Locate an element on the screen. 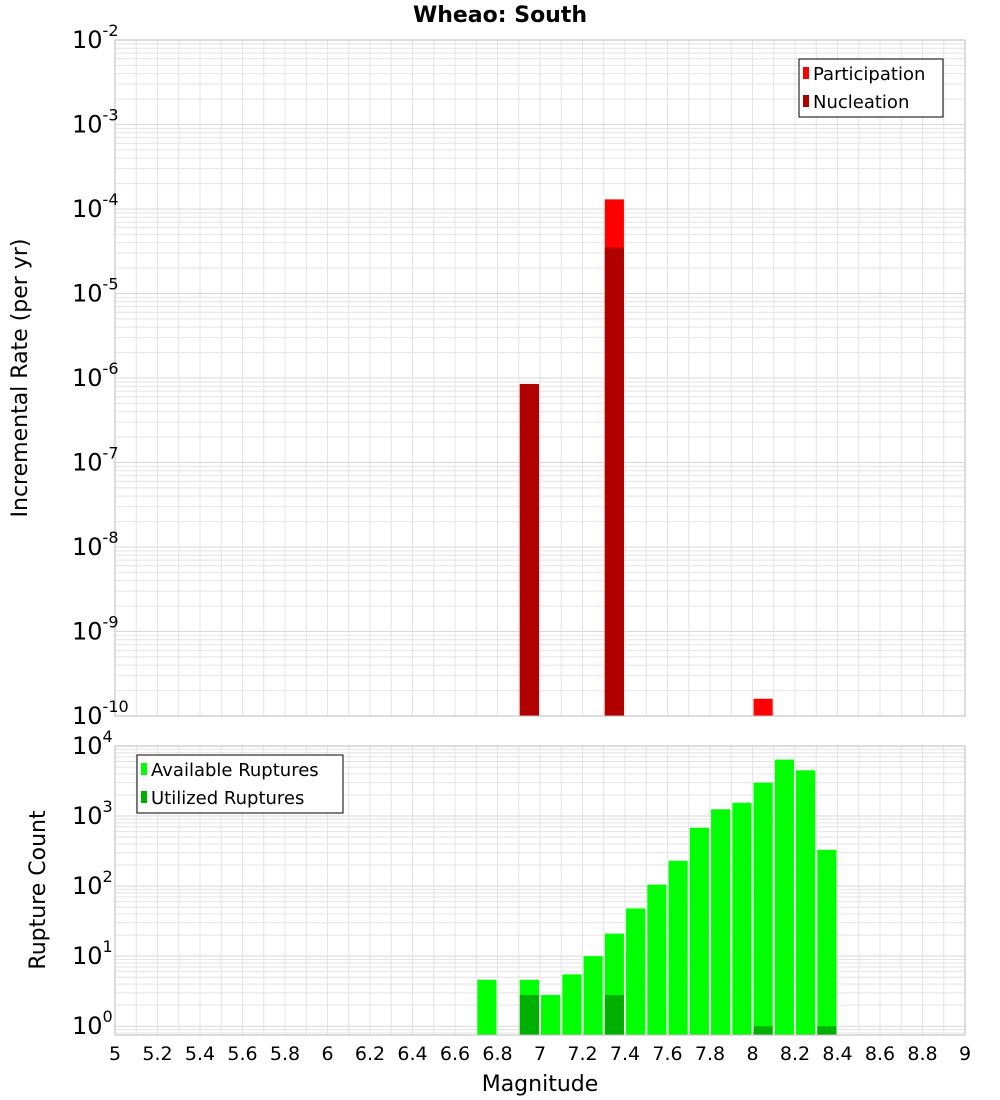 Image resolution: width=1000 pixels, height=1100 pixels. x-tick-label: 8.4 is located at coordinates (837, 1054).